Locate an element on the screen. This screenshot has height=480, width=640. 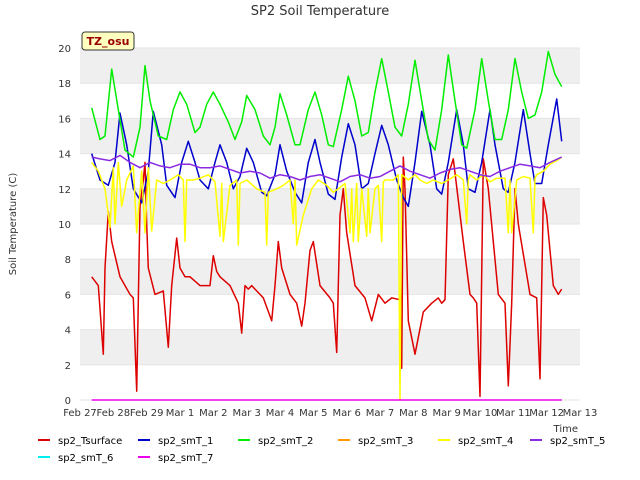
legend-label: sp2_smT_7 is located at coordinates (185, 458).